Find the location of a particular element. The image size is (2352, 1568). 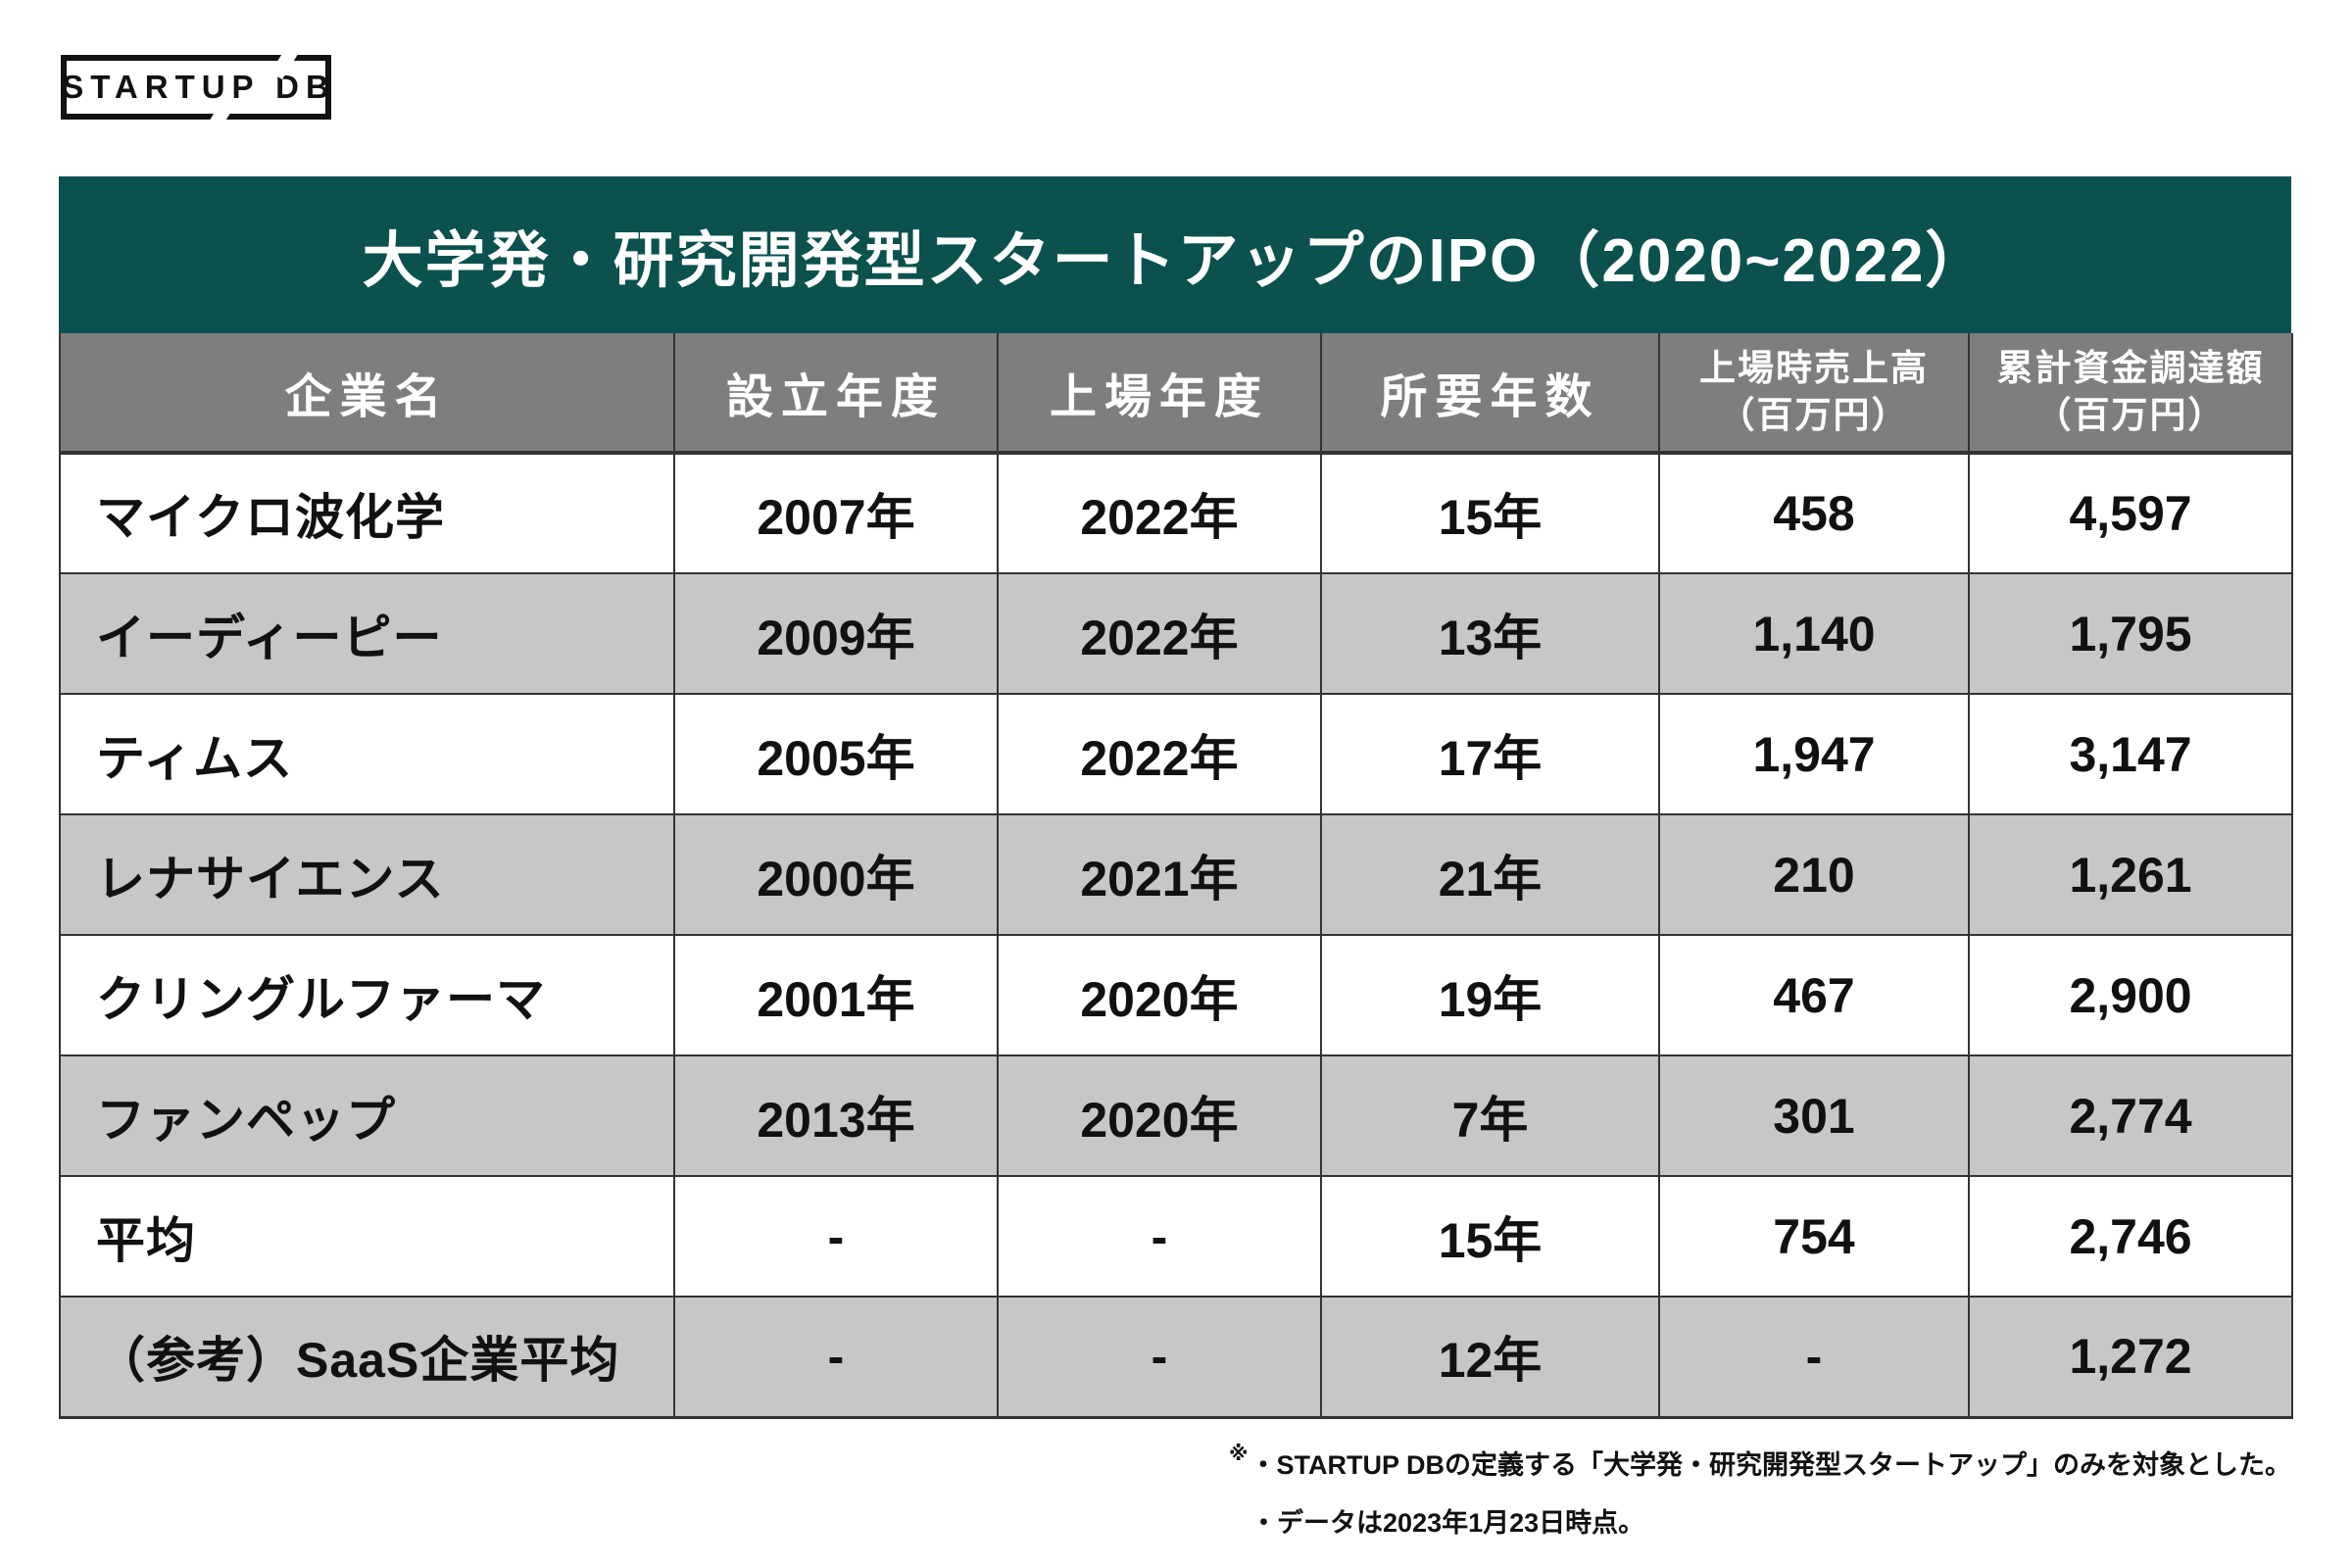

footnote-marker: ※ is located at coordinates (1239, 1454).